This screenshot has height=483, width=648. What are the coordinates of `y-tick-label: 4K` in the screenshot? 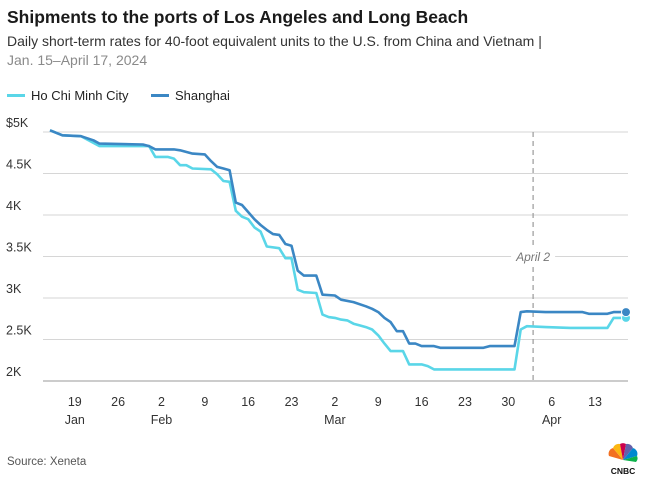 It's located at (14, 206).